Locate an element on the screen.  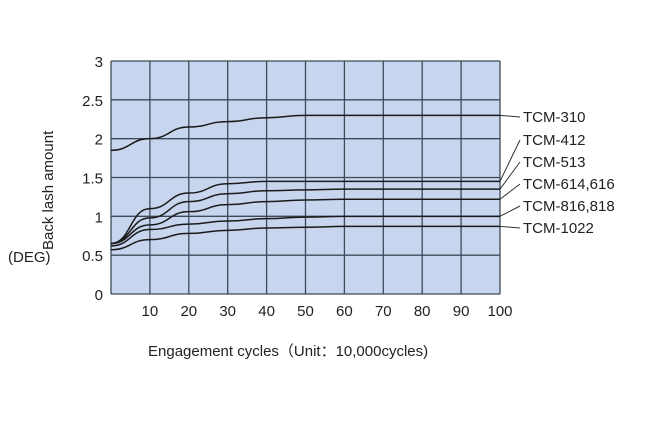
y-tick-label: 2 is located at coordinates (99, 140).